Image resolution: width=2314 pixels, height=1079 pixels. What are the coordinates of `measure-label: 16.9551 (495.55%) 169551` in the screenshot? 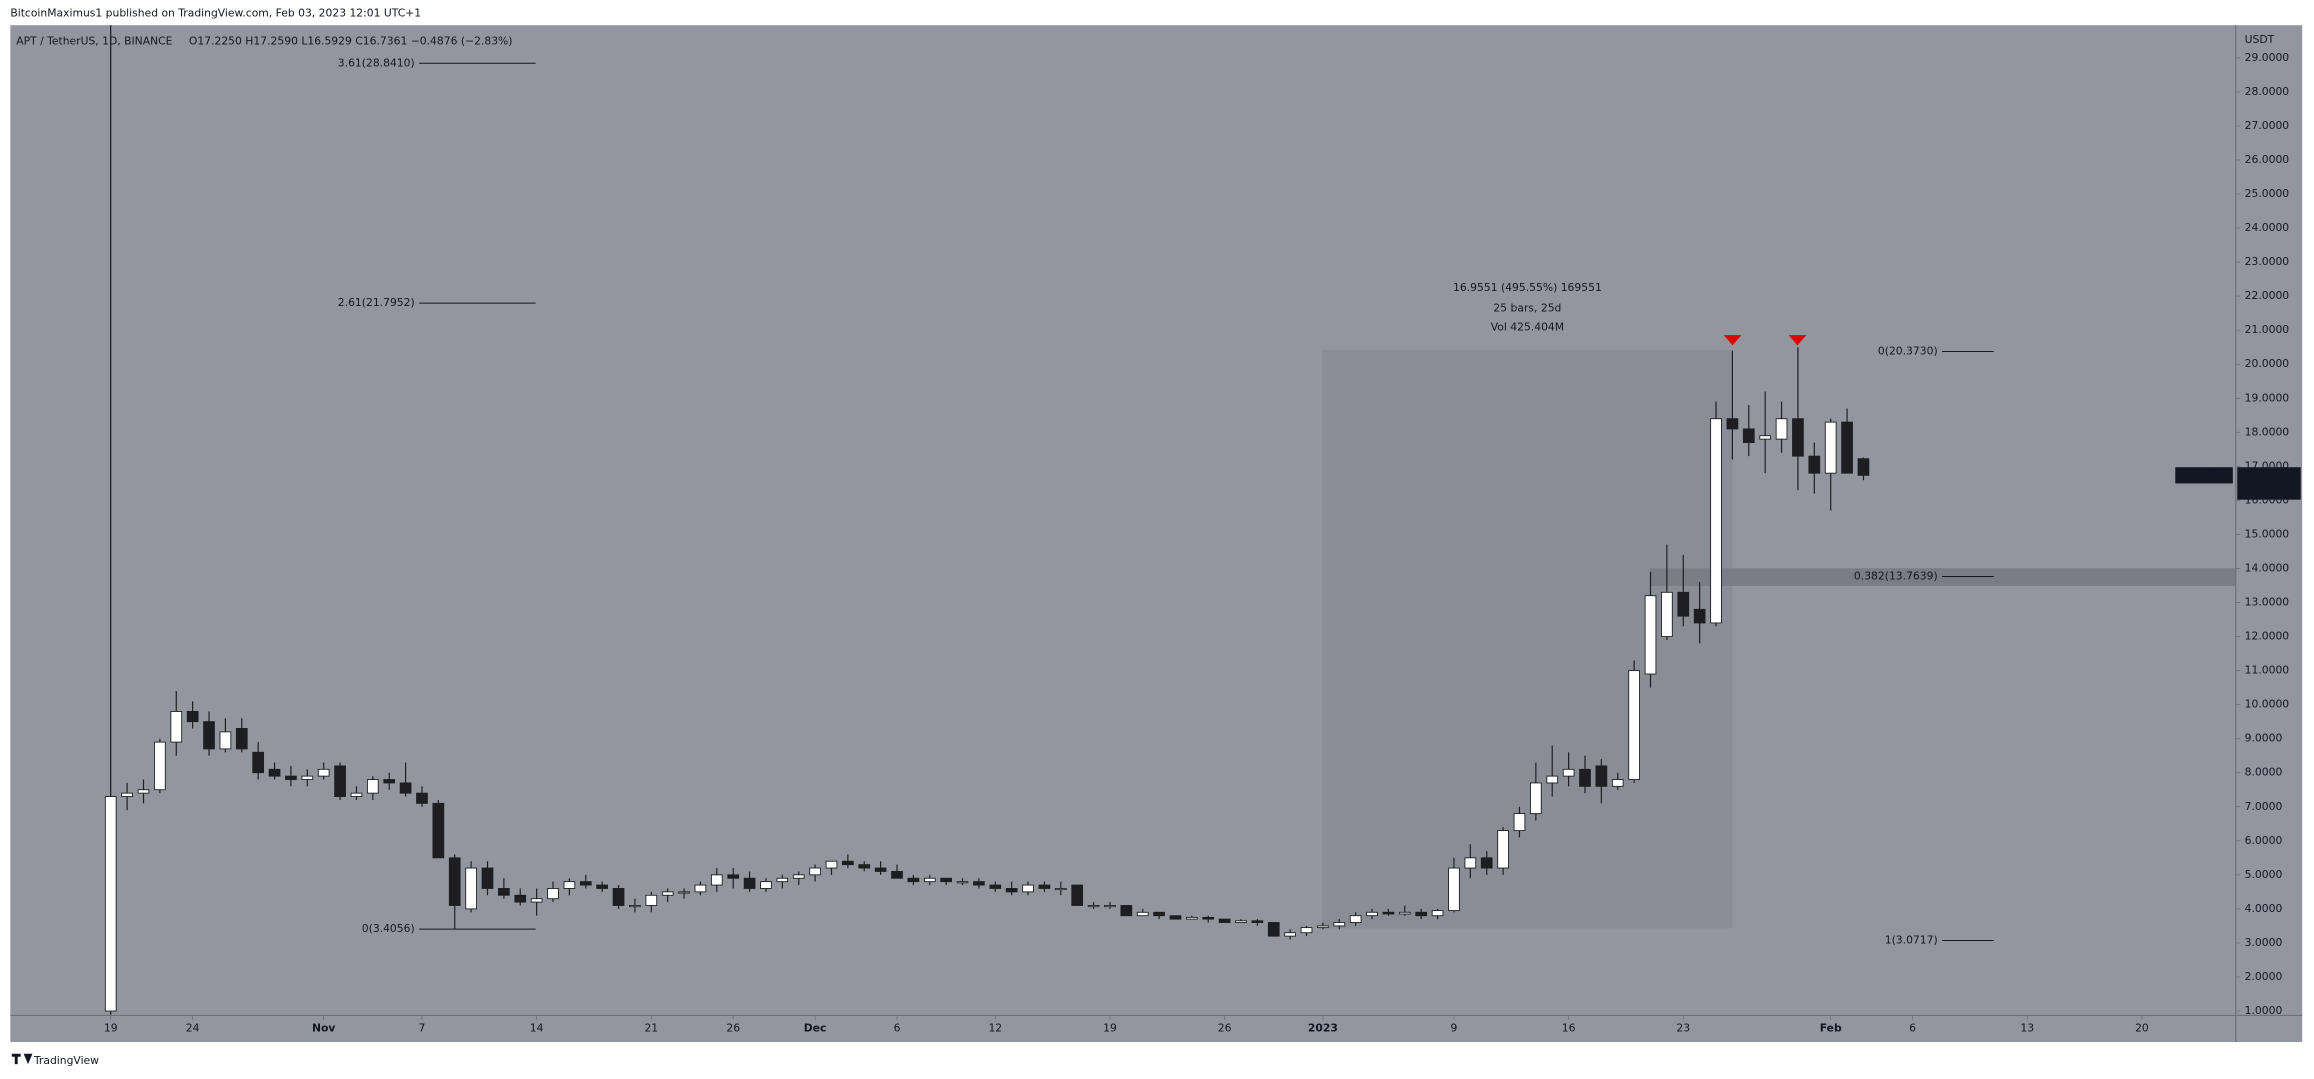 It's located at (1527, 287).